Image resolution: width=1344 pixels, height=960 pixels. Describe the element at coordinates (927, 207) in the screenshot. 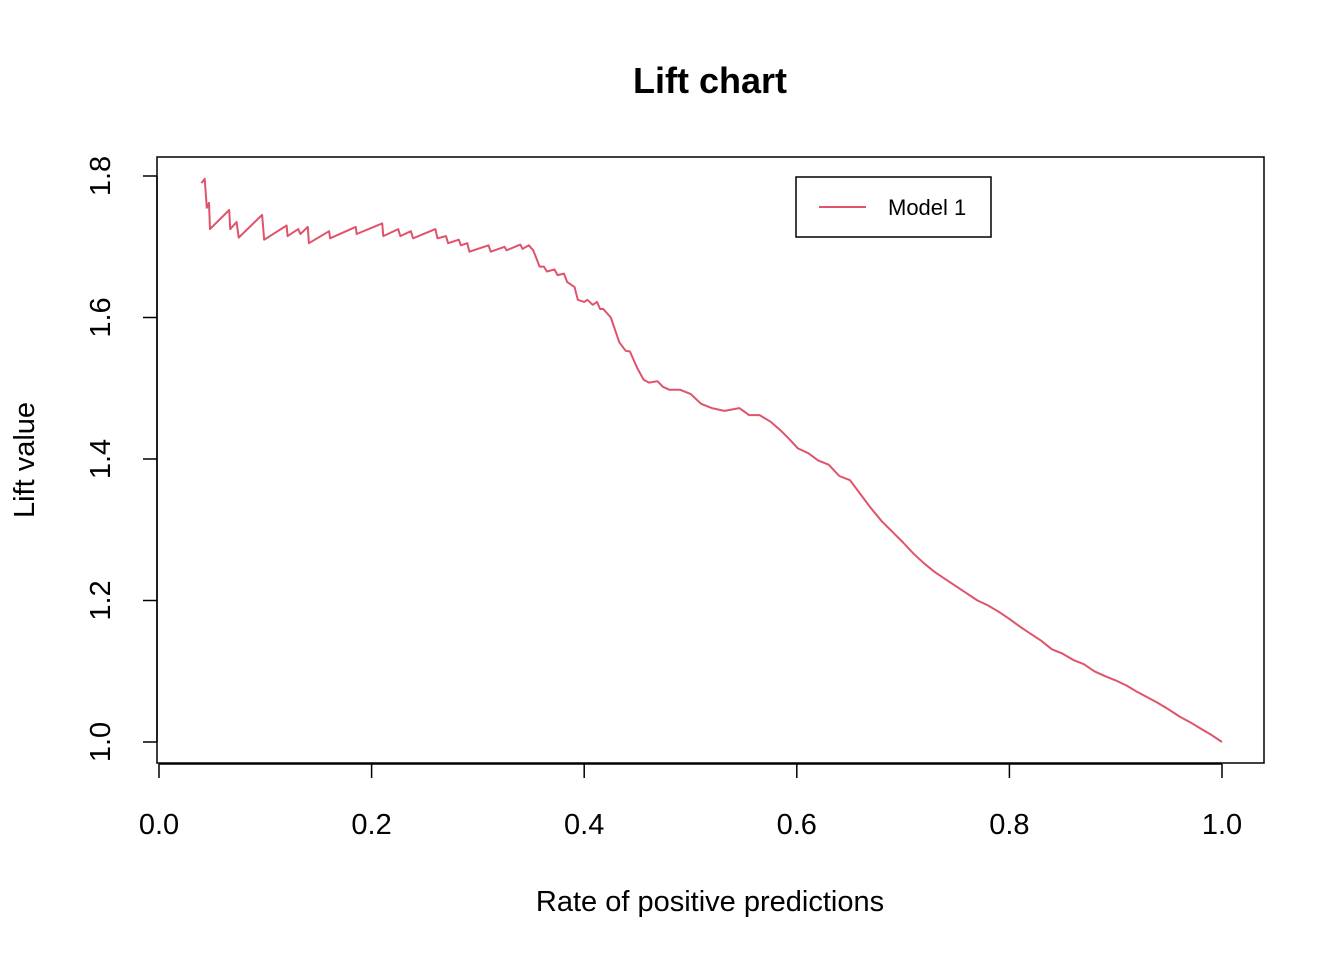

I see `legend-label-model-1: Model 1` at that location.